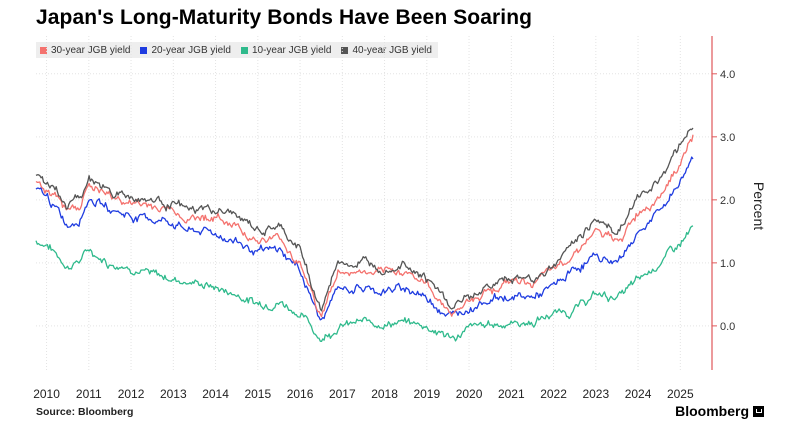 Image resolution: width=800 pixels, height=446 pixels. Describe the element at coordinates (144, 50) in the screenshot. I see `legend-swatch-20y` at that location.